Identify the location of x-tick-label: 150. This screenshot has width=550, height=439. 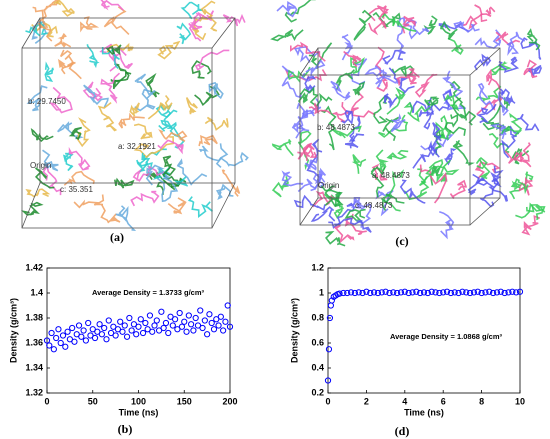
(184, 401).